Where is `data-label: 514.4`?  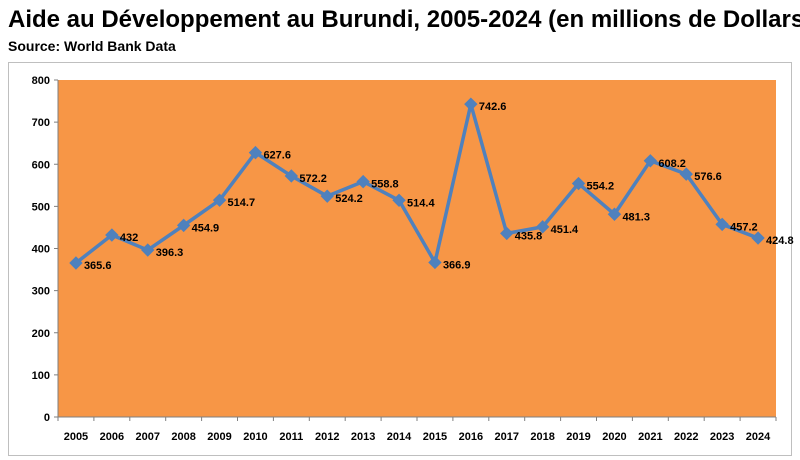 data-label: 514.4 is located at coordinates (421, 203).